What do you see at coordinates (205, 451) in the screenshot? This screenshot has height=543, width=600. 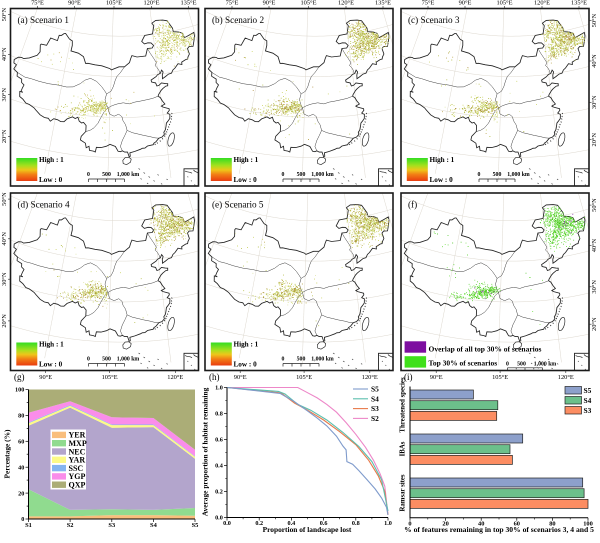 I see `svg-text:Average proportion of habitat: Average proportion of habitat remaining` at bounding box center [205, 451].